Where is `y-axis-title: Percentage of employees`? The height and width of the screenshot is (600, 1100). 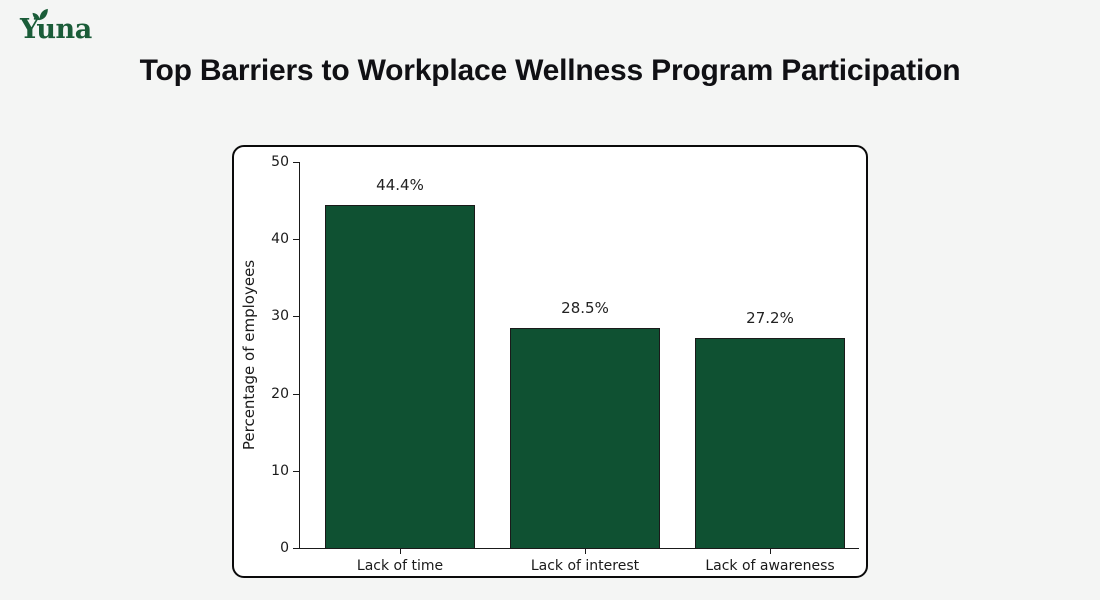 y-axis-title: Percentage of employees is located at coordinates (249, 355).